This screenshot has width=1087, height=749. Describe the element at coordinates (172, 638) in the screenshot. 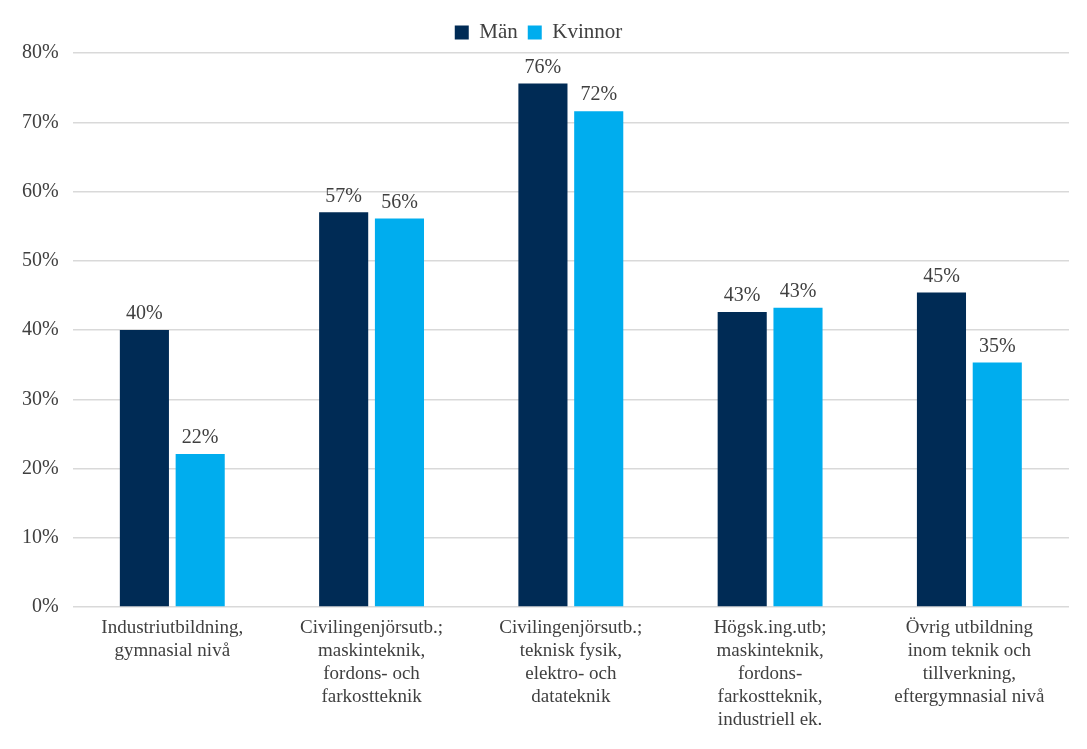

I see `x-tick-label: Industriutbildning, gymnasial nivå` at that location.